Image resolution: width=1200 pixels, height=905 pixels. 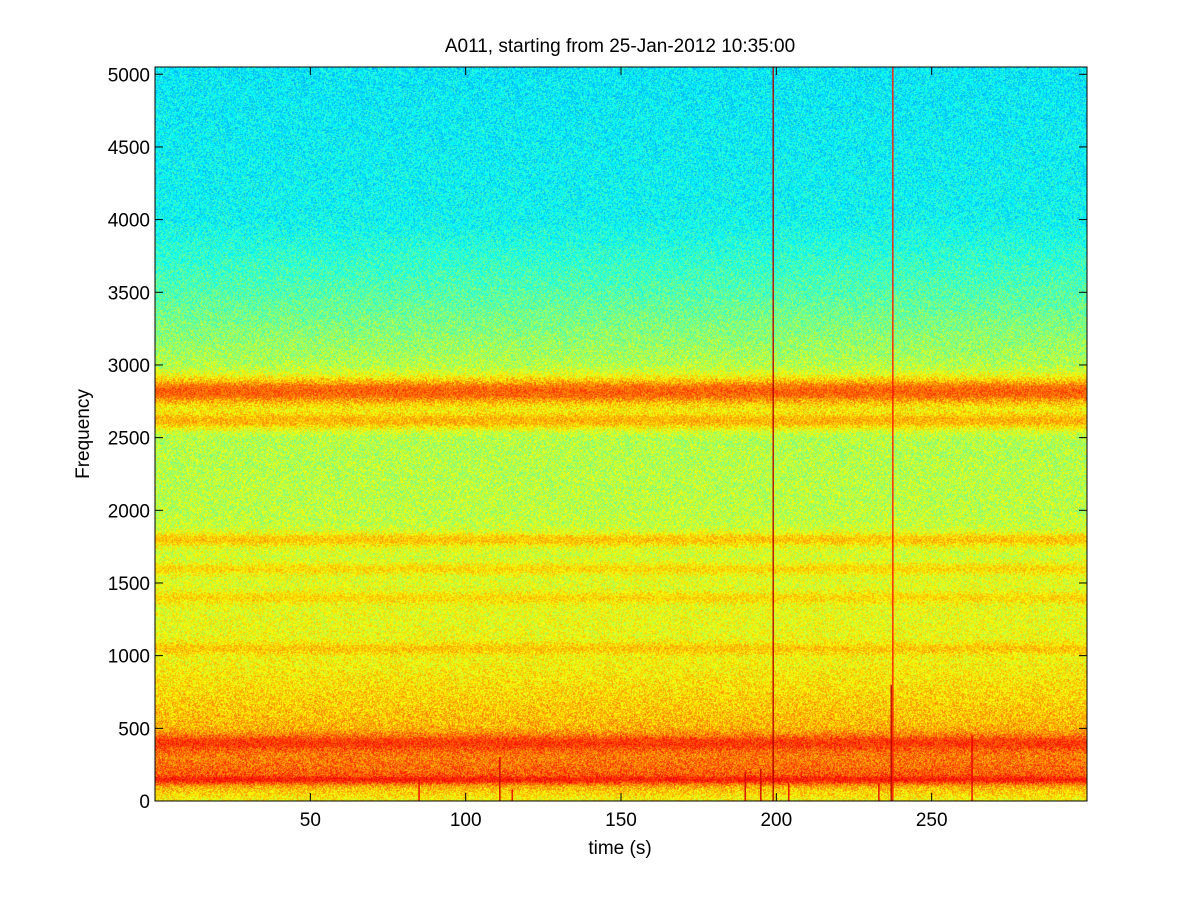 I want to click on y-tick-label: 5000, so click(x=129, y=75).